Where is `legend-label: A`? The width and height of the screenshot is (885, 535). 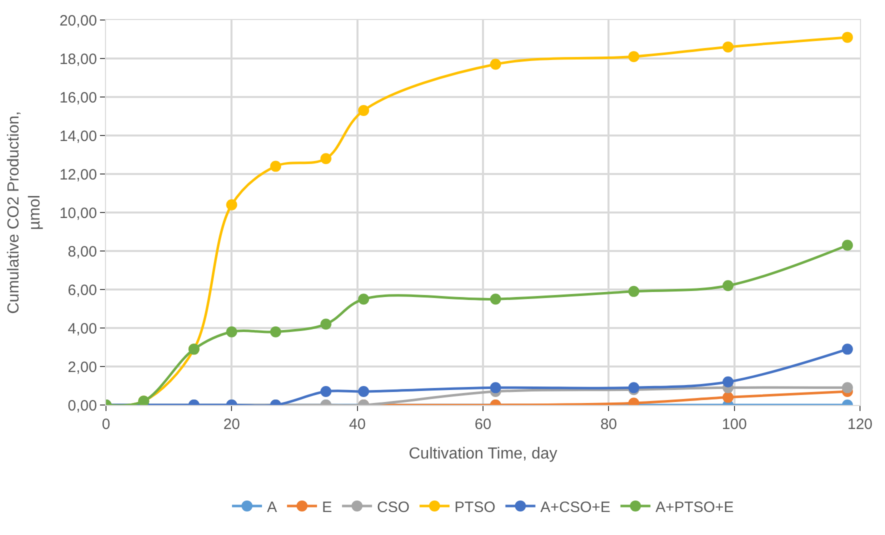 legend-label: A is located at coordinates (272, 507).